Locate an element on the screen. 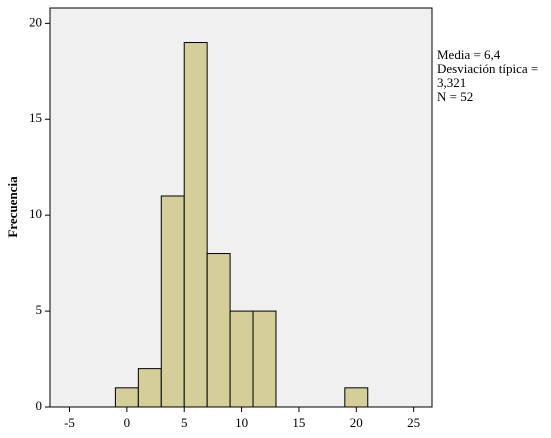 Image resolution: width=551 pixels, height=438 pixels. x-tick-label: 15 is located at coordinates (298, 422).